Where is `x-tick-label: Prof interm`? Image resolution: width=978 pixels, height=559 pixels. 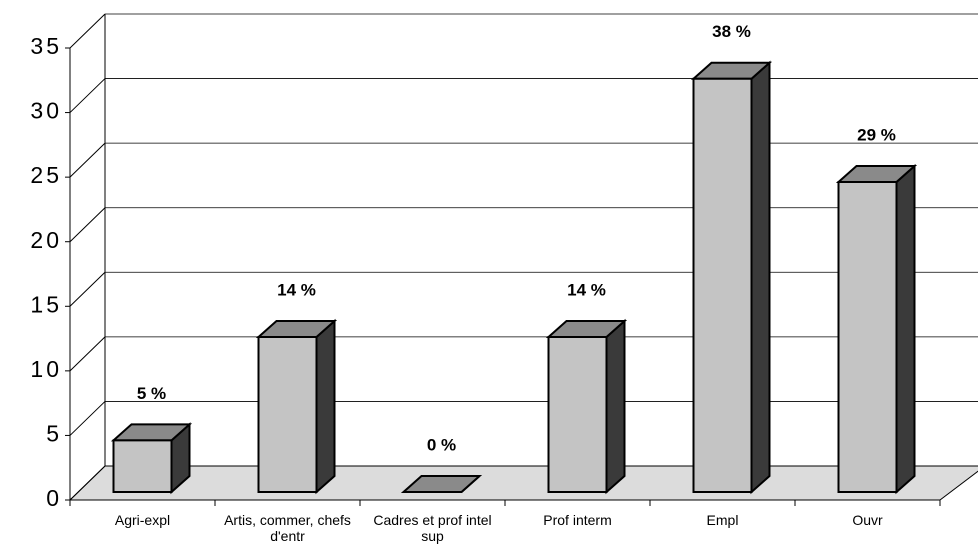
x-tick-label: Prof interm is located at coordinates (577, 520).